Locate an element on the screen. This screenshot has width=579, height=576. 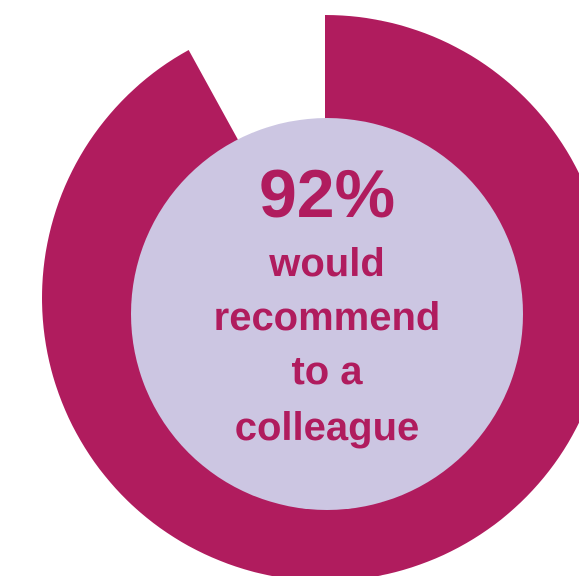
caption-line: to a is located at coordinates (327, 371).